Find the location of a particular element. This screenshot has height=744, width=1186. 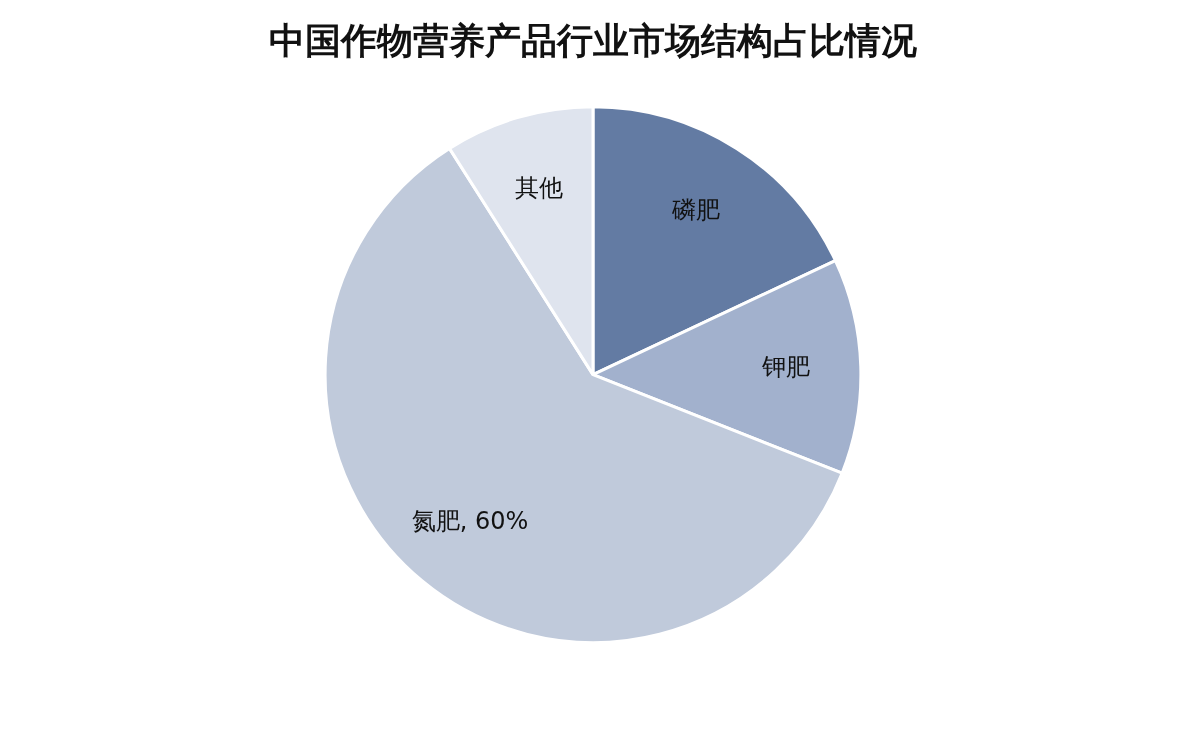

chart-title: 中国作物营养产品行业市场结构占比情况 is located at coordinates (593, 39).